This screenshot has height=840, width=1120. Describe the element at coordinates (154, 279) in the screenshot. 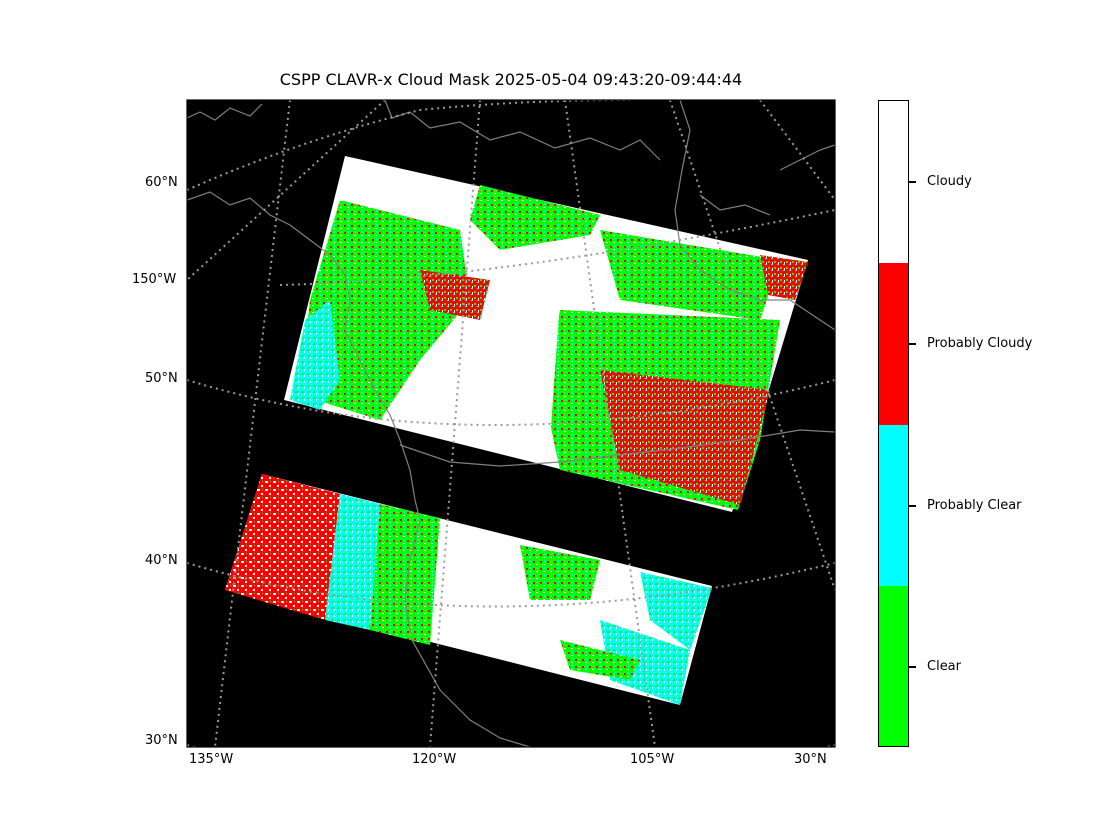

I see `lat-label-150w: 150°W` at that location.